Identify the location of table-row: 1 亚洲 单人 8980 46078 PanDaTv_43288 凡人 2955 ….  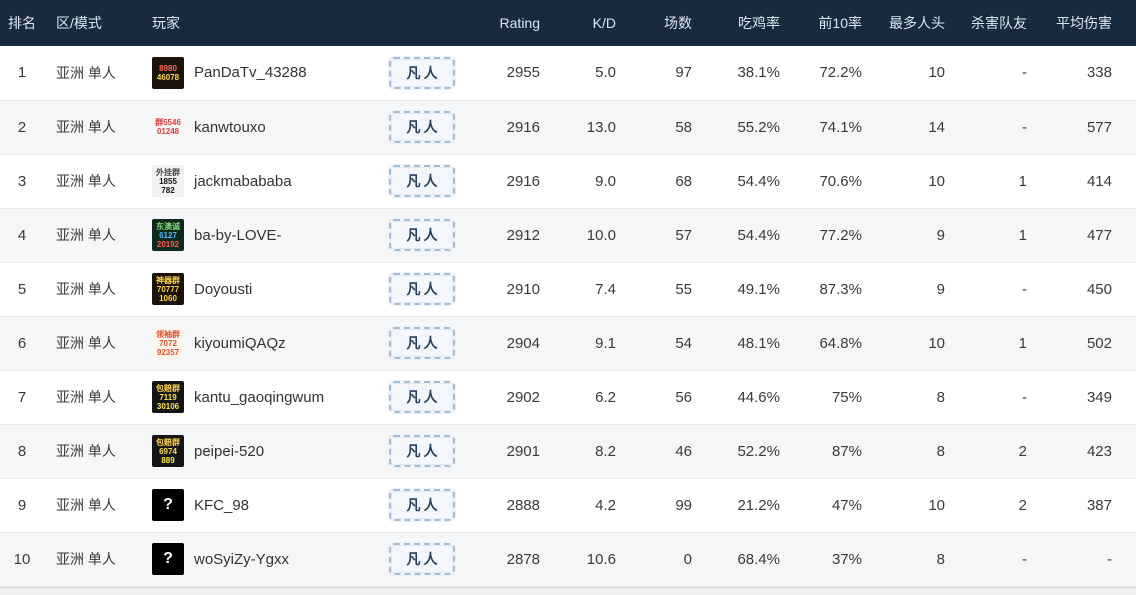
(568, 73).